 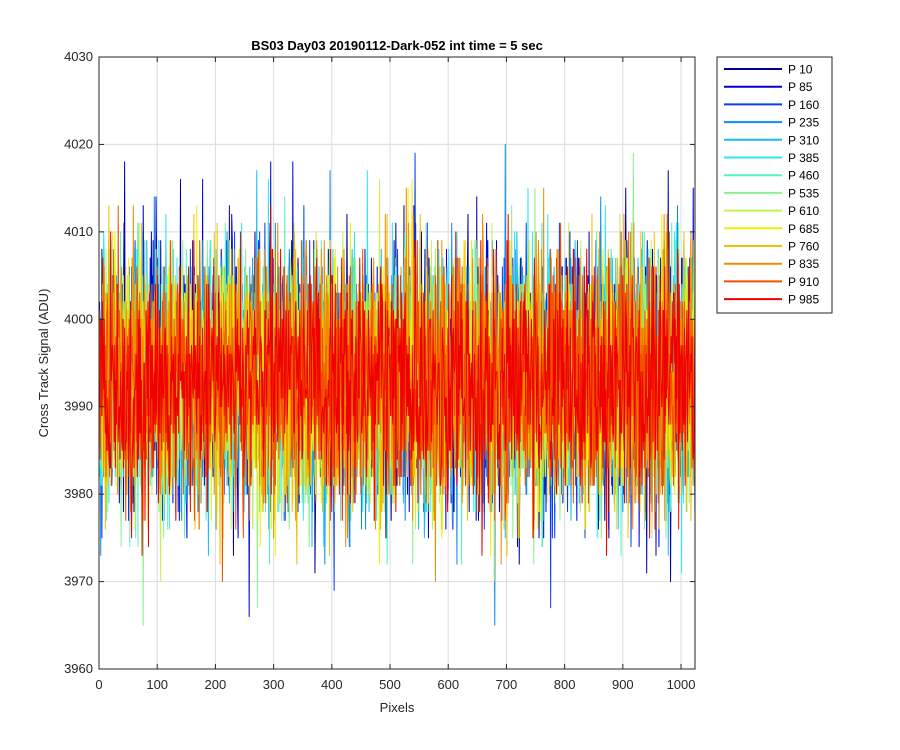 What do you see at coordinates (623, 684) in the screenshot?
I see `x-tick-label: 900` at bounding box center [623, 684].